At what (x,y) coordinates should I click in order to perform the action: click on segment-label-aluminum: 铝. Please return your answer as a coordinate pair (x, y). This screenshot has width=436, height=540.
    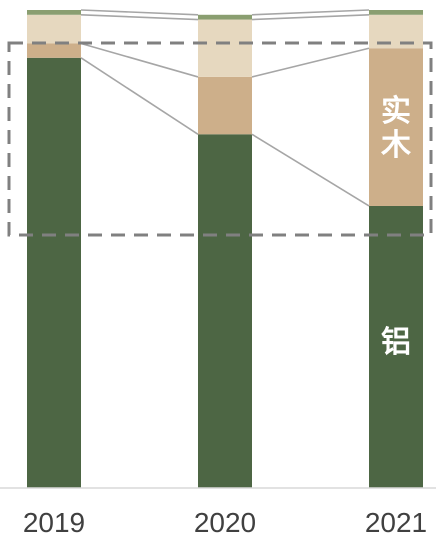
    Looking at the image, I should click on (396, 342).